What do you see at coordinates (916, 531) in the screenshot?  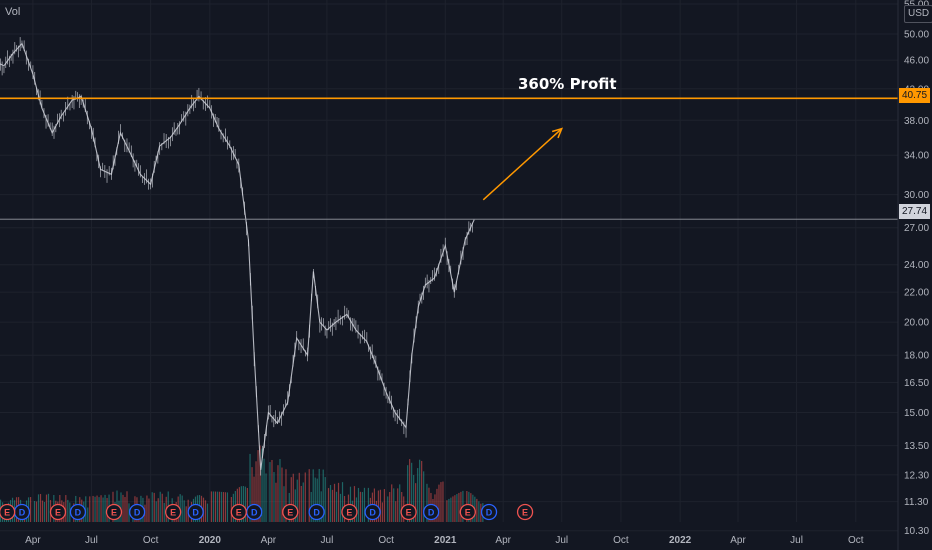 I see `y-tick-label: 10.30` at bounding box center [916, 531].